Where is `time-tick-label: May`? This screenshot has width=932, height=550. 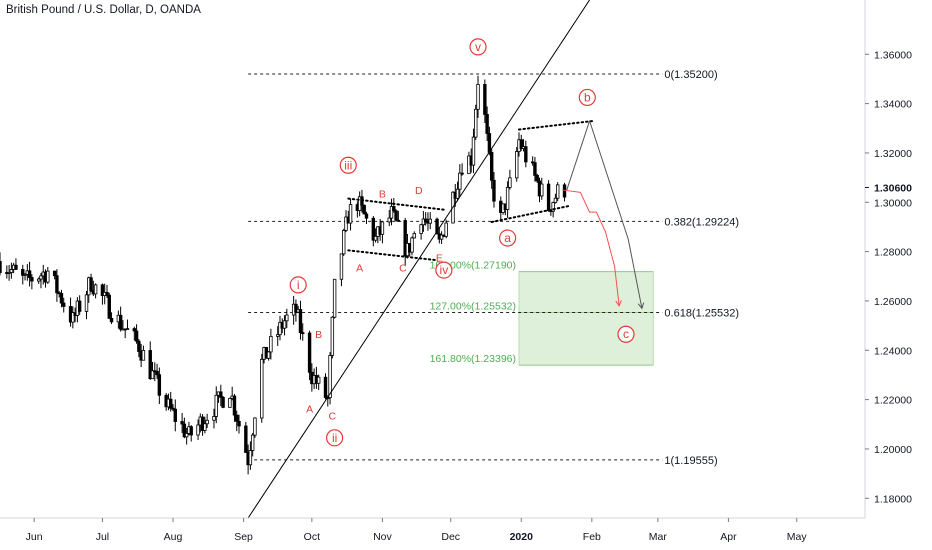 time-tick-label: May is located at coordinates (797, 537).